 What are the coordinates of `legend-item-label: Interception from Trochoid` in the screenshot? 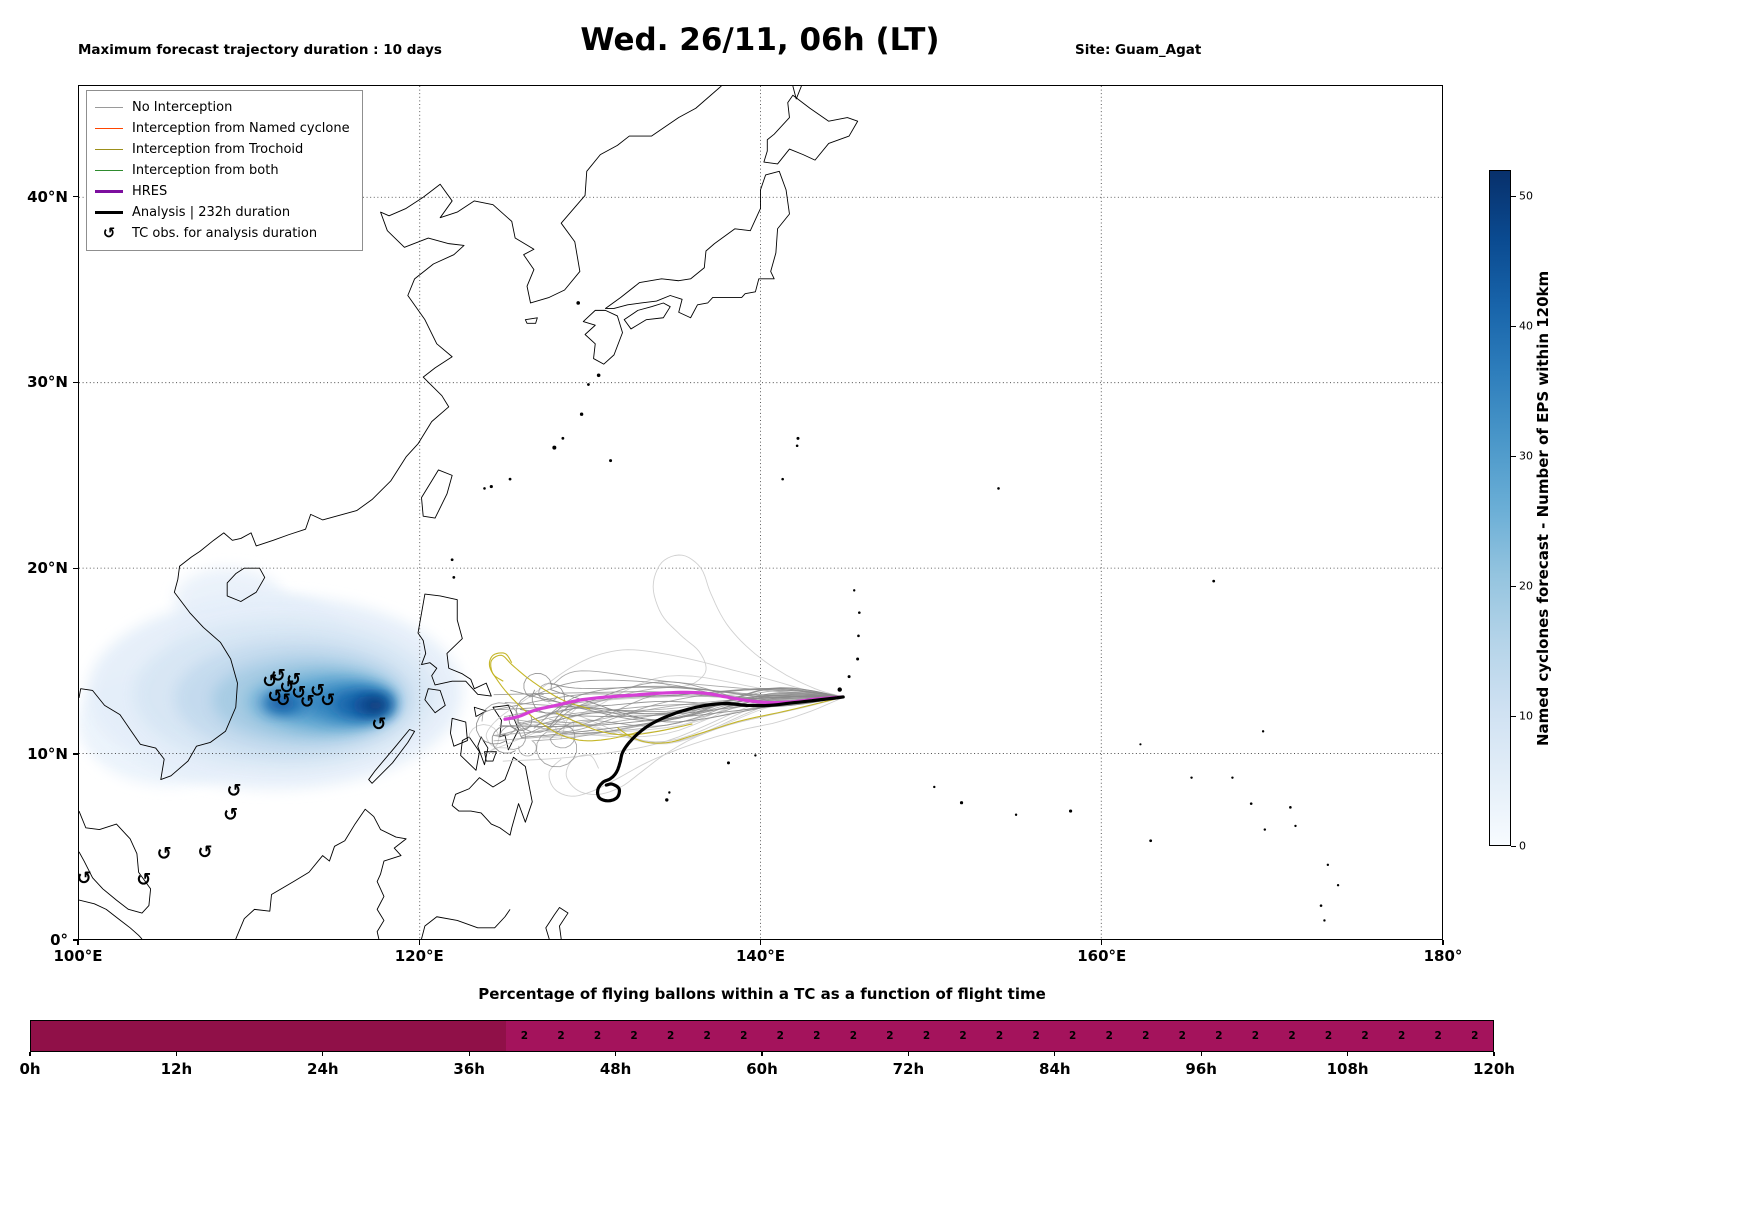 It's located at (218, 149).